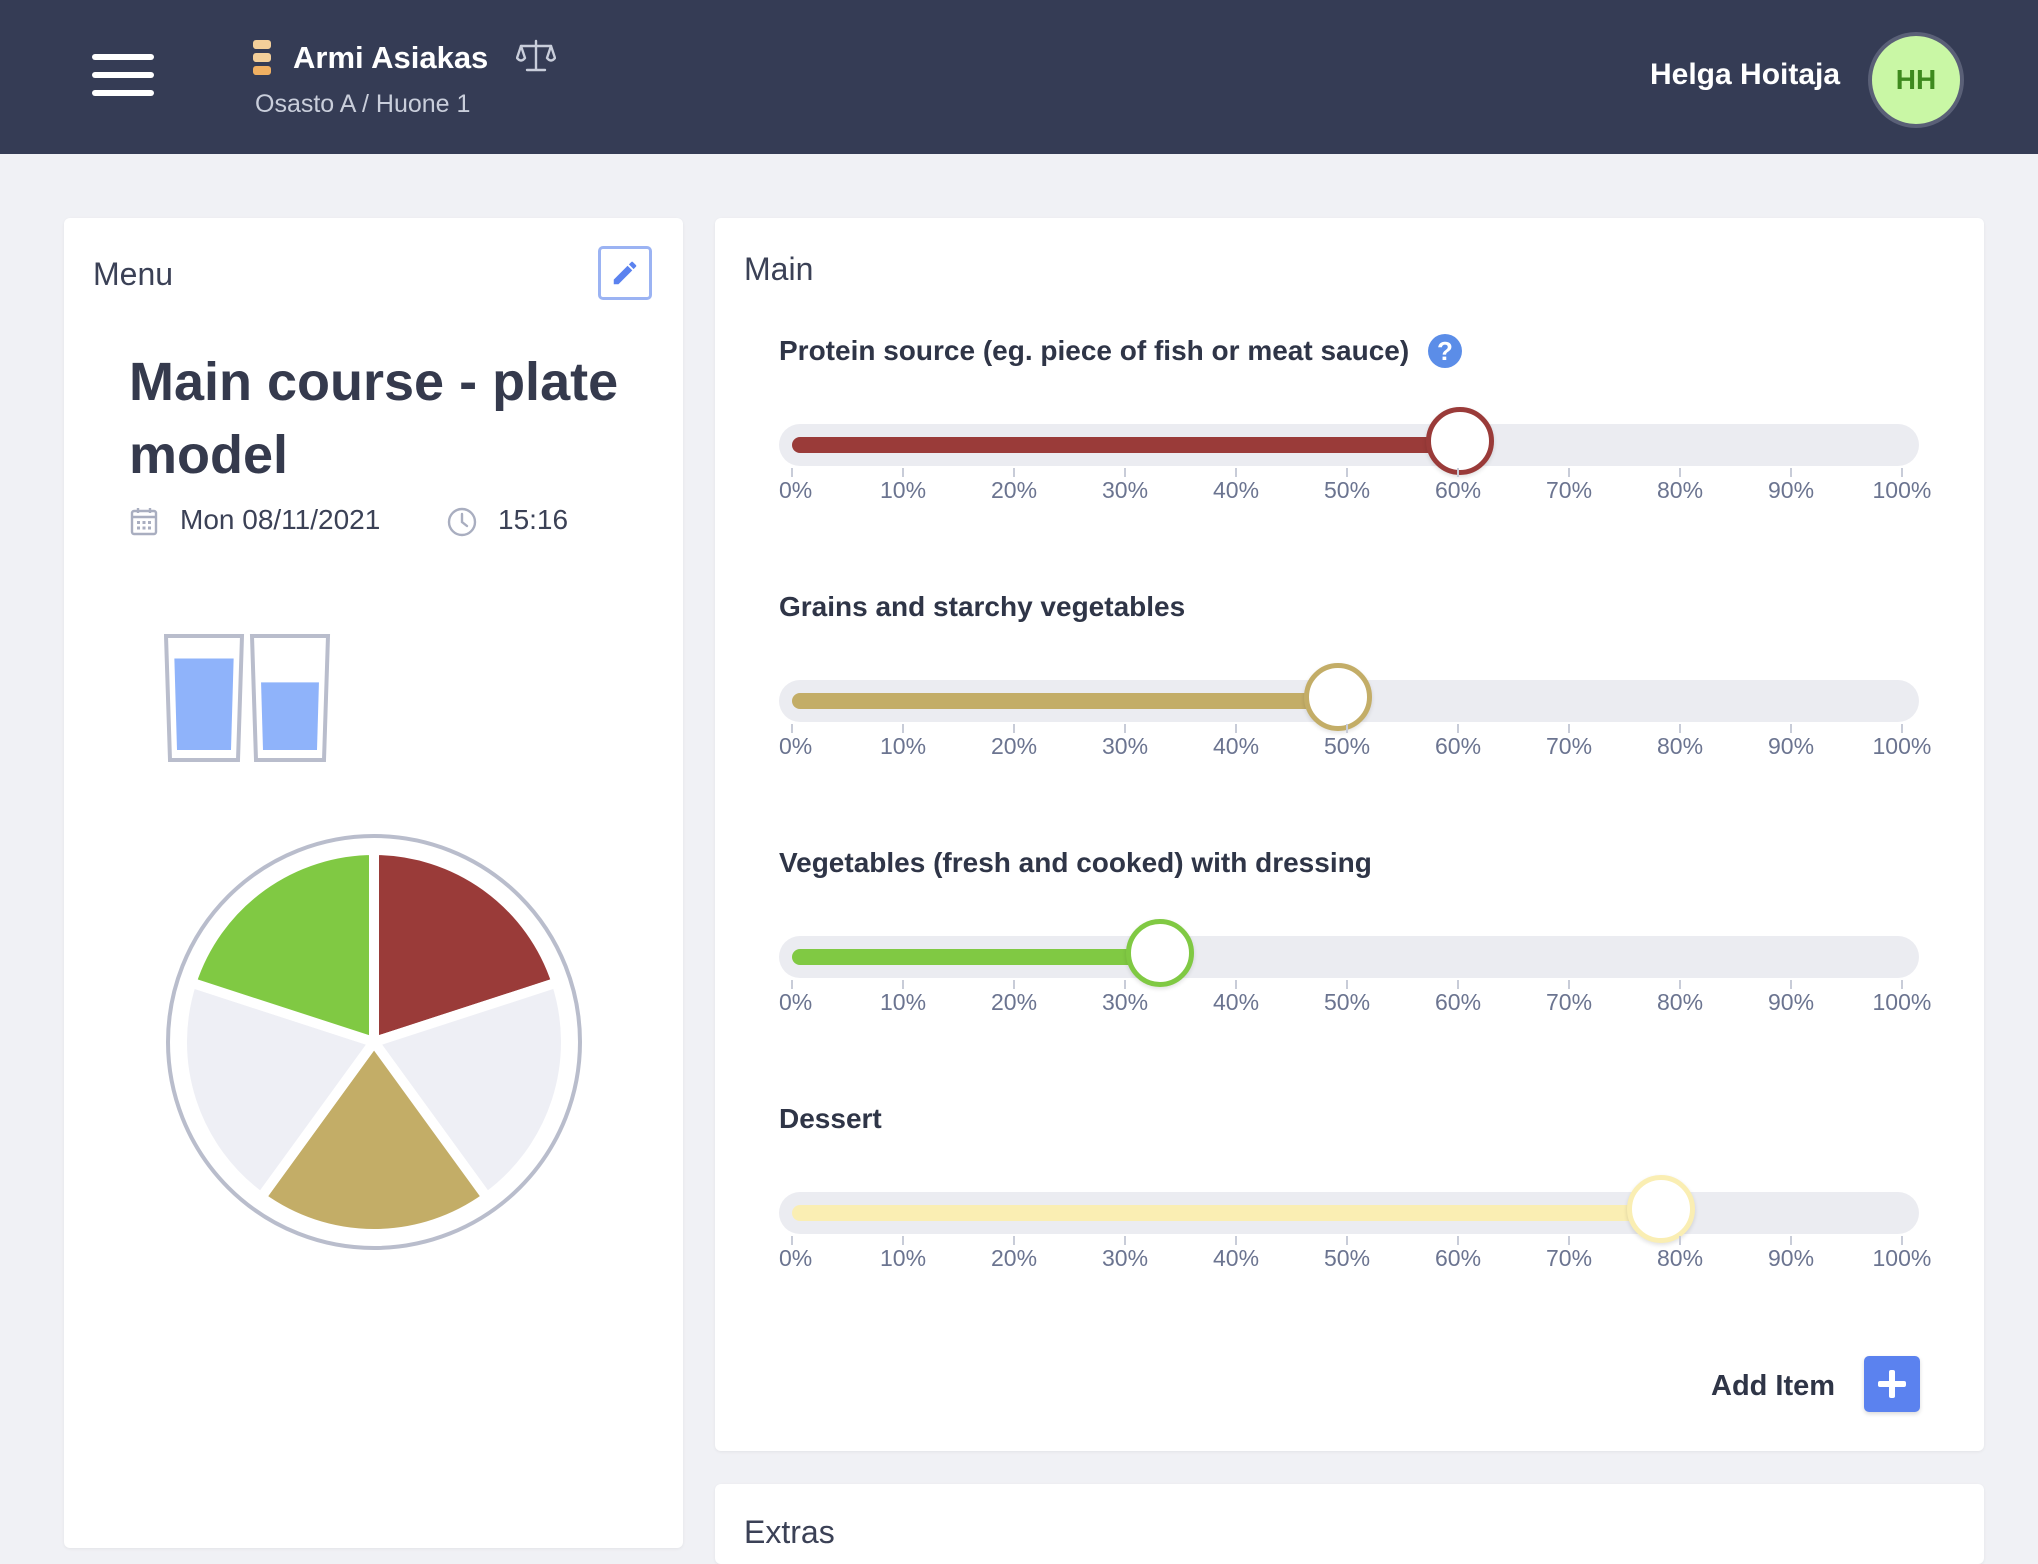  What do you see at coordinates (391, 57) in the screenshot?
I see `client-name: Armi Asiakas` at bounding box center [391, 57].